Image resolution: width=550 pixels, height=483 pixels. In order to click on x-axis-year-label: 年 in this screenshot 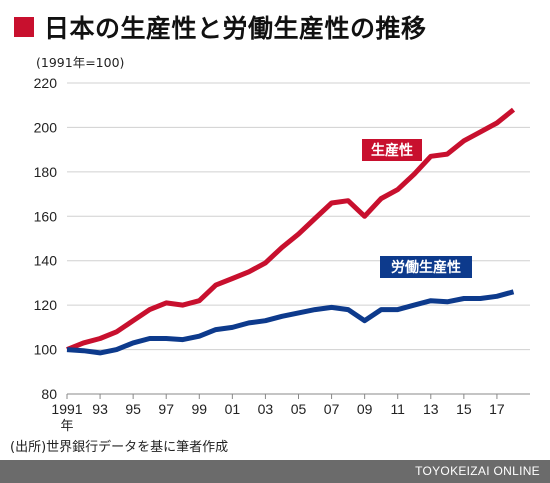, I will do `click(66, 426)`.